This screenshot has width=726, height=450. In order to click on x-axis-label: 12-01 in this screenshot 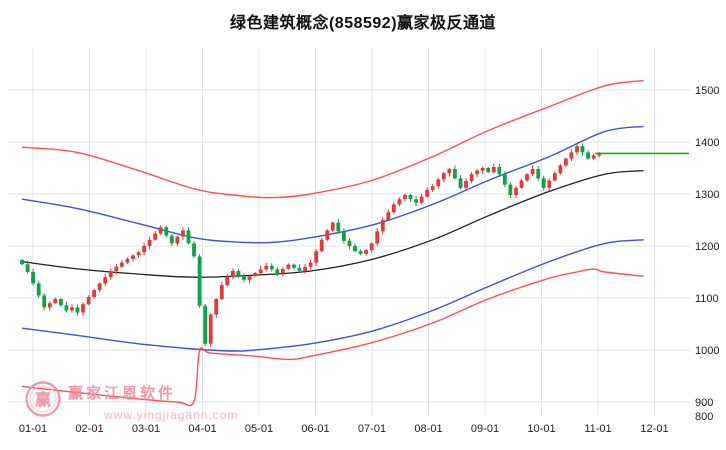, I will do `click(654, 429)`.